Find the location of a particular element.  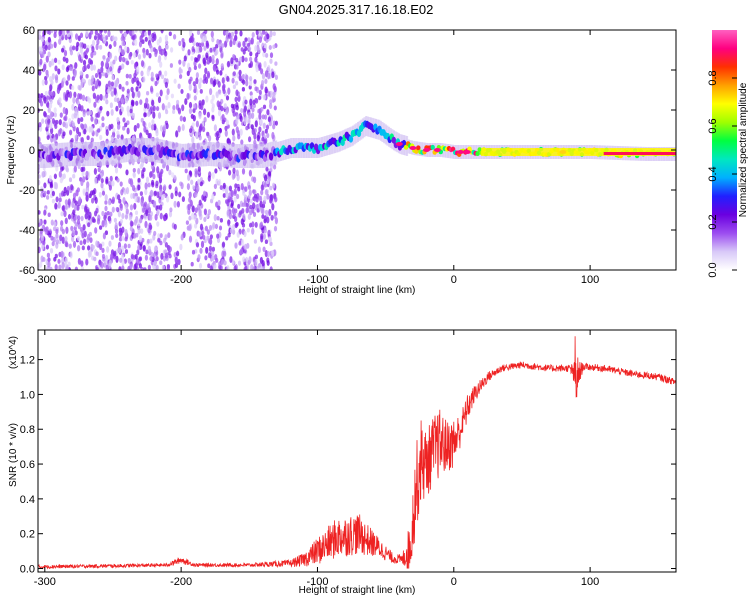

colorbar-tick-label: 0.2 is located at coordinates (713, 221).